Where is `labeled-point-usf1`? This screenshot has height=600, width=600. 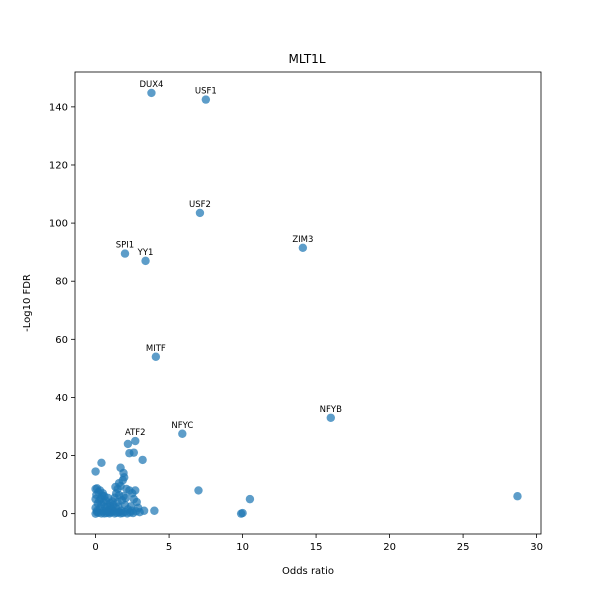
labeled-point-usf1 is located at coordinates (206, 99).